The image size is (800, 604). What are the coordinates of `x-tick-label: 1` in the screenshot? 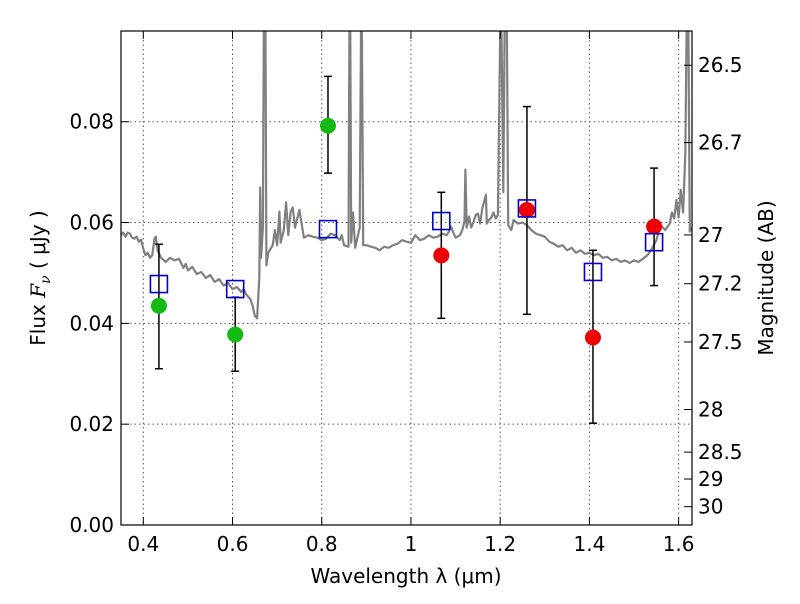 It's located at (411, 544).